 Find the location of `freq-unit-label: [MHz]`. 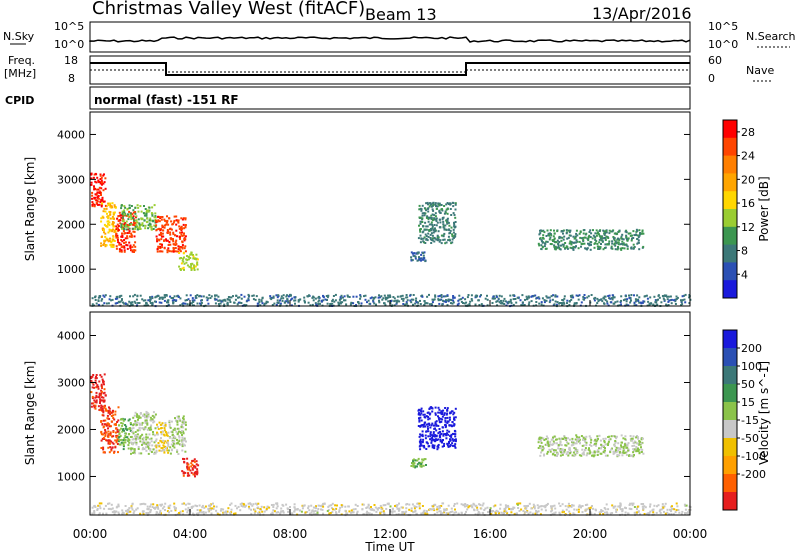

freq-unit-label: [MHz] is located at coordinates (20, 73).